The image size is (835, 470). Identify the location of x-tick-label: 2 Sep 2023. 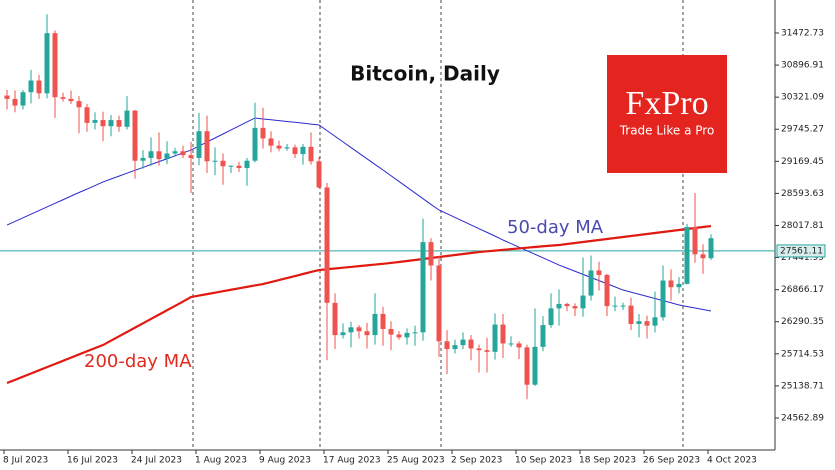
(476, 461).